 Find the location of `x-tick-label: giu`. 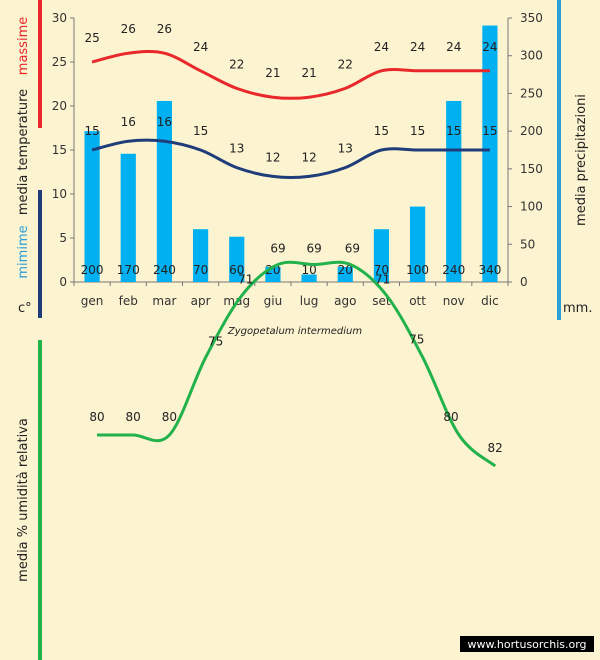

x-tick-label: giu is located at coordinates (273, 301).